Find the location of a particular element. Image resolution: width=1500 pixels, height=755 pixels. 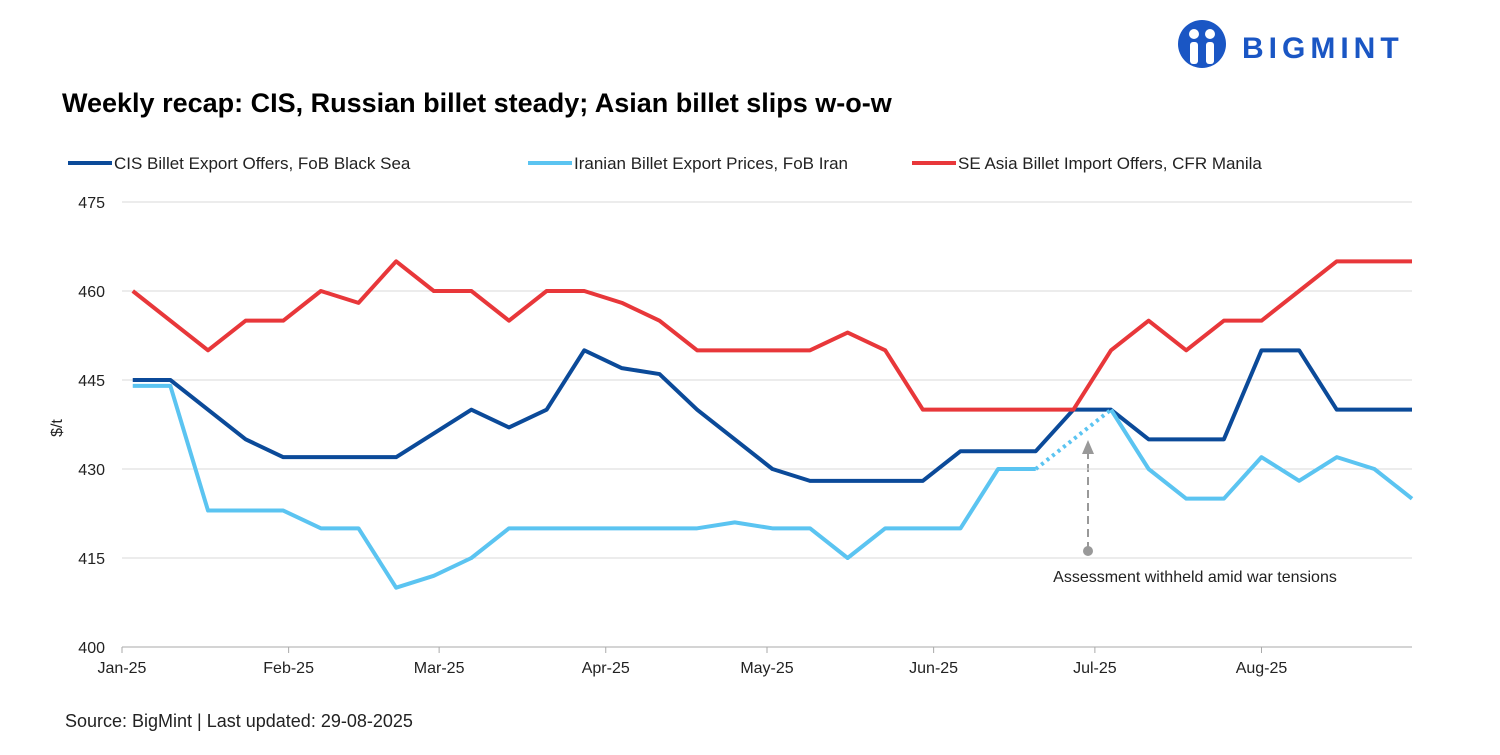

logo-text: BIGMINT is located at coordinates (1323, 48).